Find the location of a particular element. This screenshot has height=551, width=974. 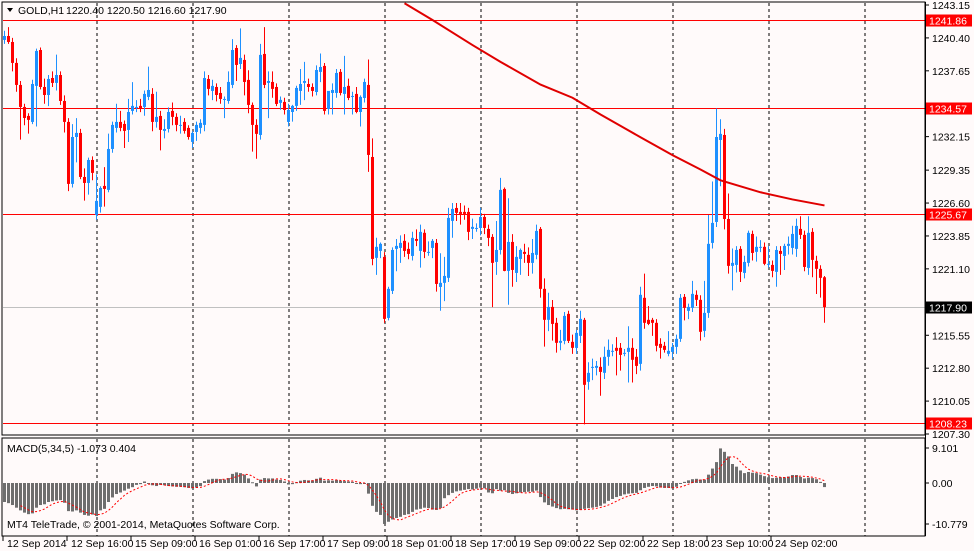

price-label-text: 1208.23 is located at coordinates (948, 425).